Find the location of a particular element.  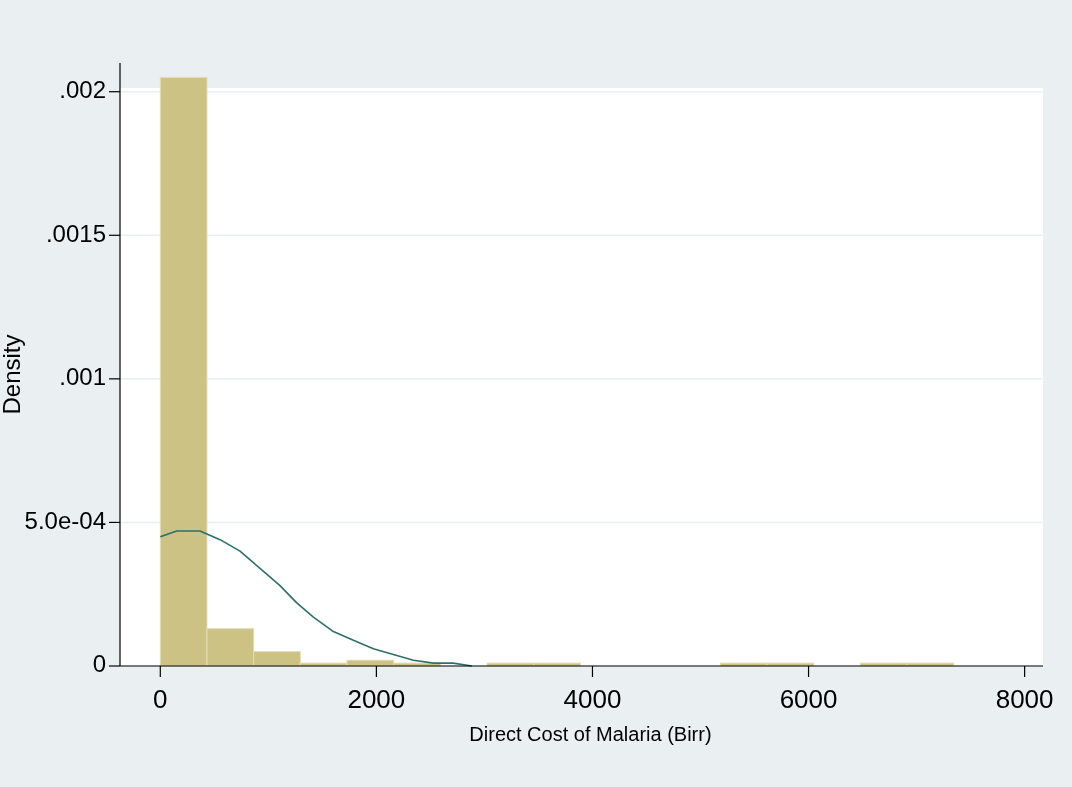

y-tick-label: 5.0e-04 is located at coordinates (65, 520).